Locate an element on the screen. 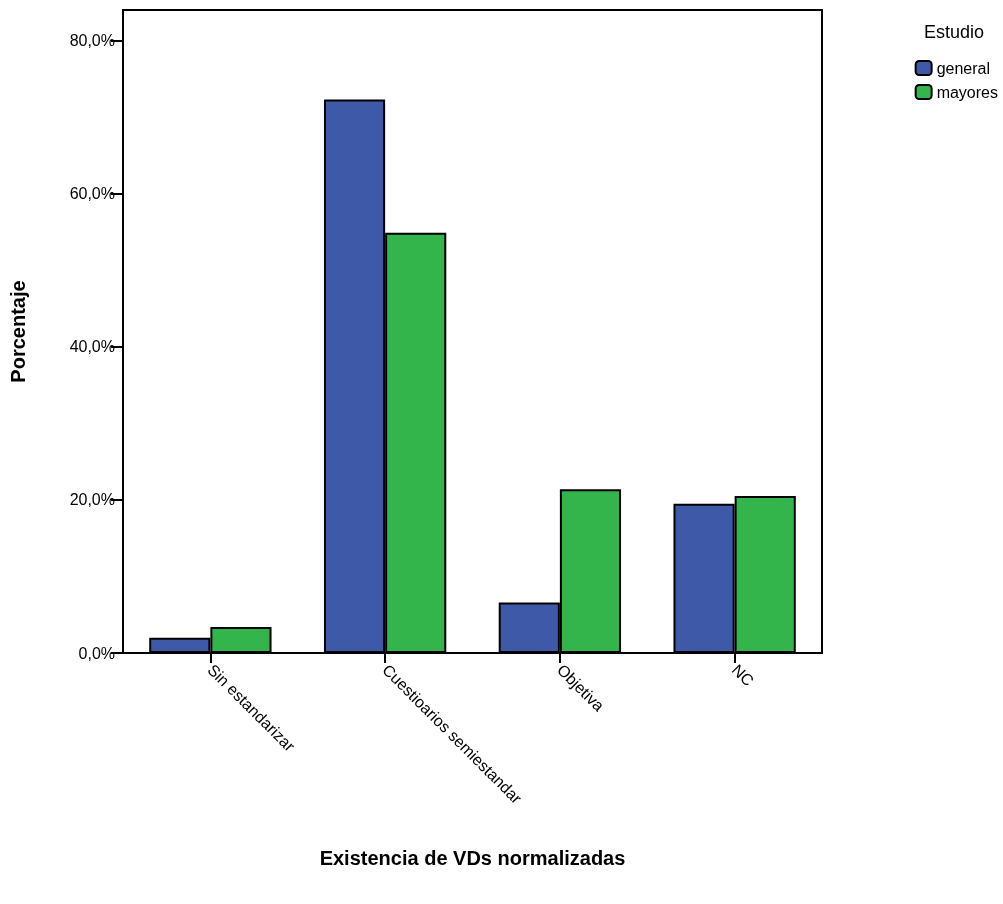 The height and width of the screenshot is (904, 1003). y-tick-label: 80,0% is located at coordinates (92, 41).